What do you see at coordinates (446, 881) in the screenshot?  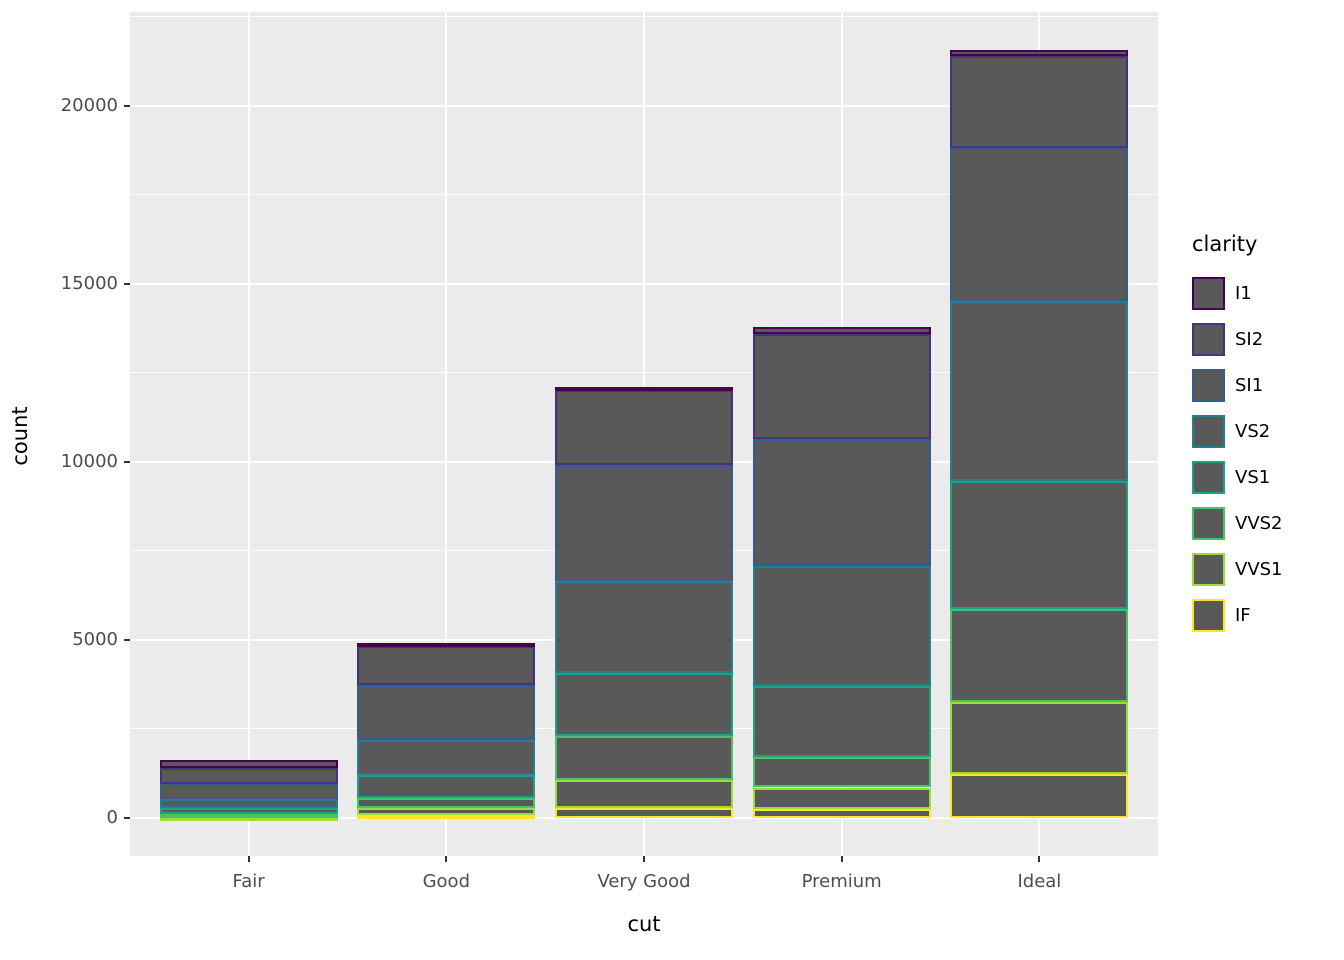 I see `x-tick-label: Good` at bounding box center [446, 881].